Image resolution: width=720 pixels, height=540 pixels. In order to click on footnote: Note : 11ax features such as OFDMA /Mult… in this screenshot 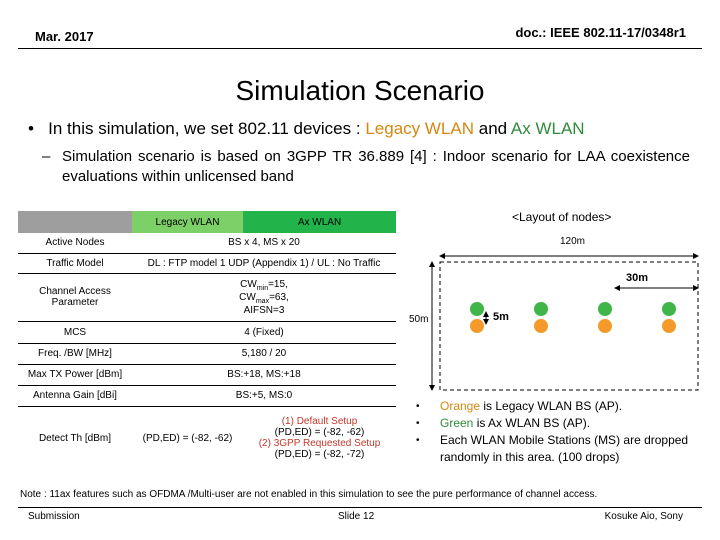, I will do `click(309, 494)`.